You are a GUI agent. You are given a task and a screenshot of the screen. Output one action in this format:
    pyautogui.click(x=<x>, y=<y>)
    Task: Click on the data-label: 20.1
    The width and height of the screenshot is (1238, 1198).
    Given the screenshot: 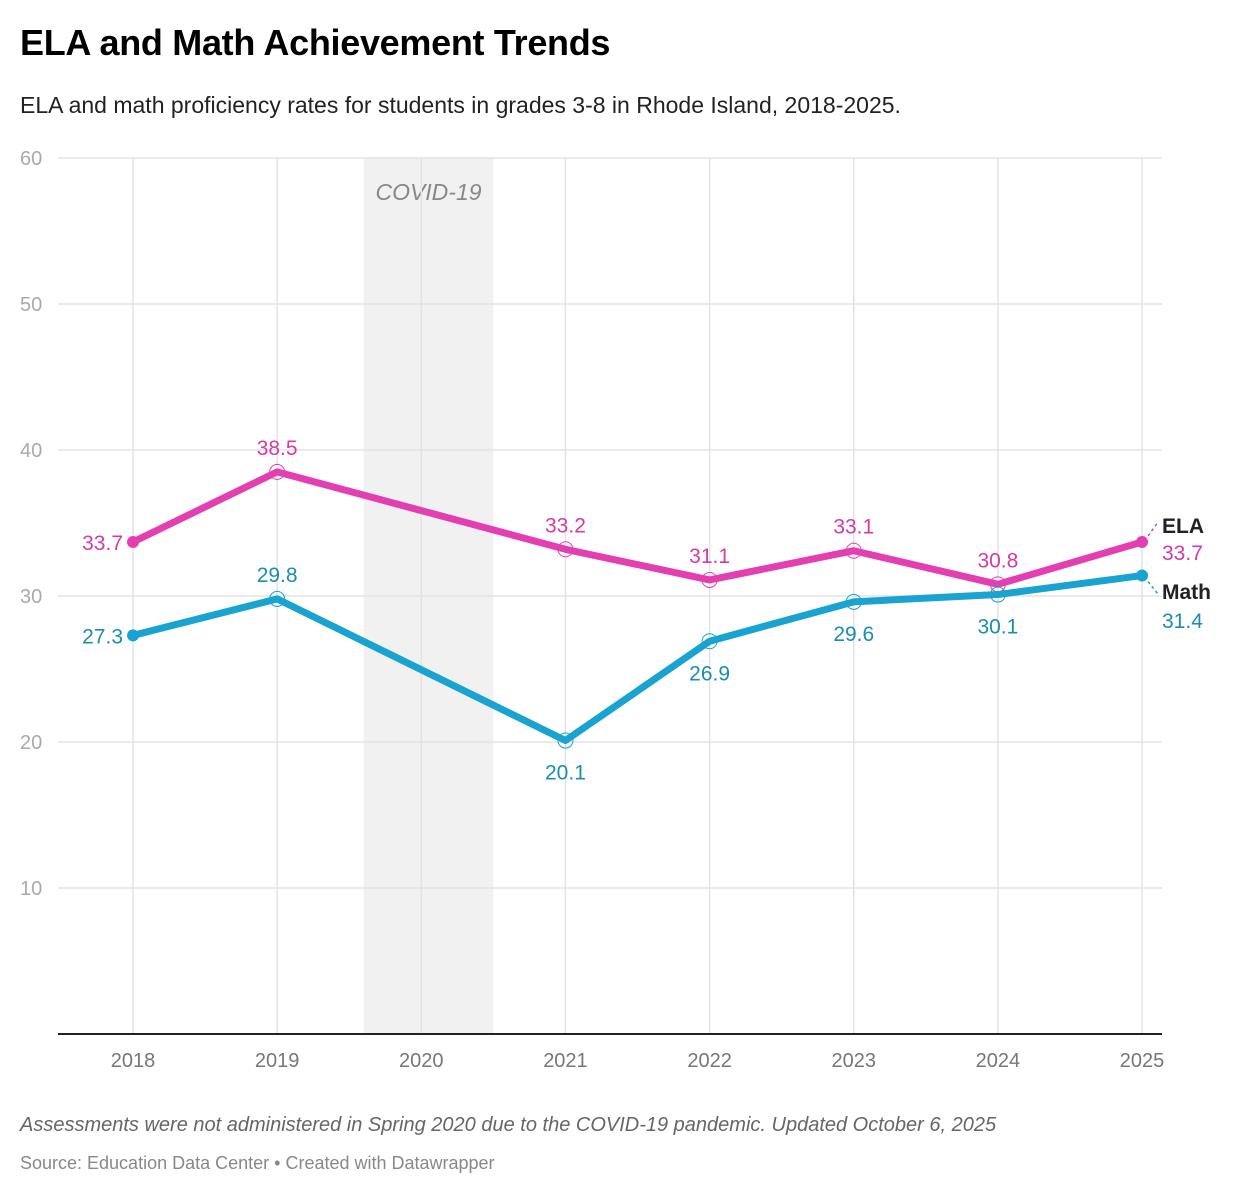 What is the action you would take?
    pyautogui.click(x=565, y=773)
    